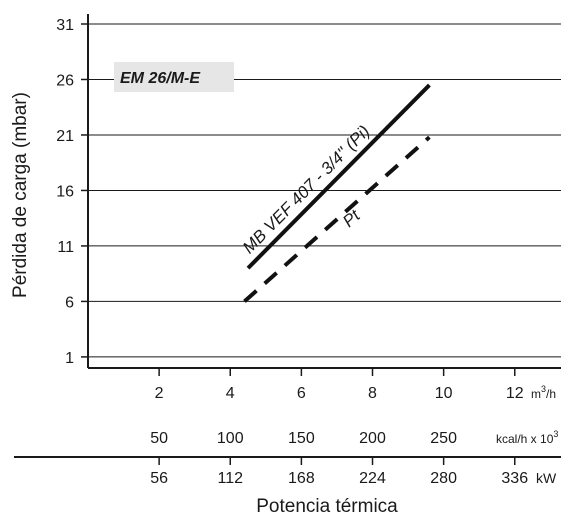  I want to click on kw-tick-label: 56, so click(159, 478).